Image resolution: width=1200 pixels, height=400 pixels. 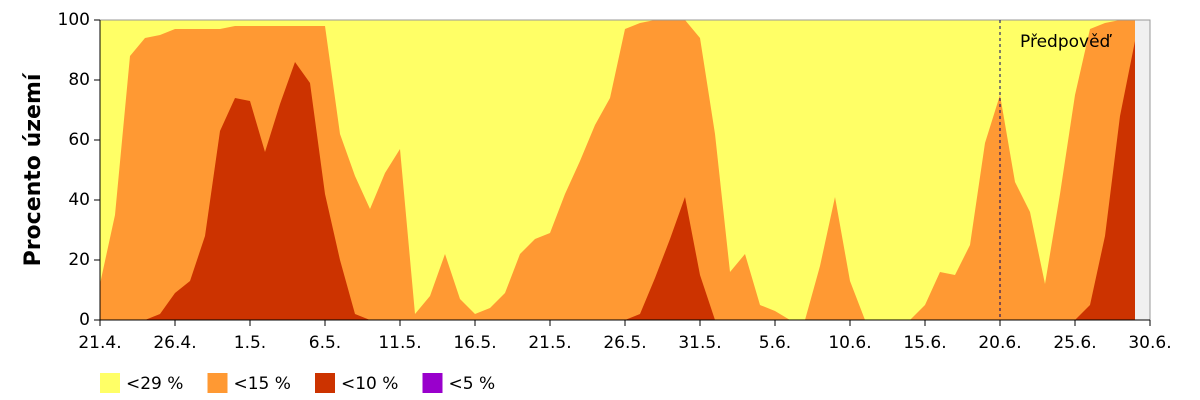 What do you see at coordinates (624, 343) in the screenshot?
I see `x-tick-label: 26.5.` at bounding box center [624, 343].